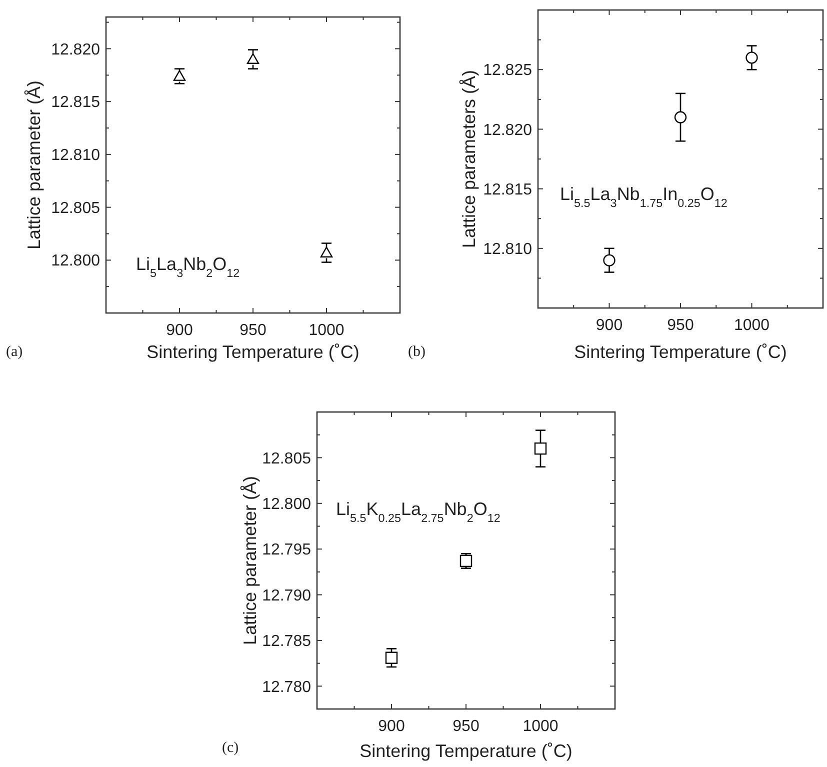 The height and width of the screenshot is (767, 827). Describe the element at coordinates (417, 352) in the screenshot. I see `text: (b)` at that location.